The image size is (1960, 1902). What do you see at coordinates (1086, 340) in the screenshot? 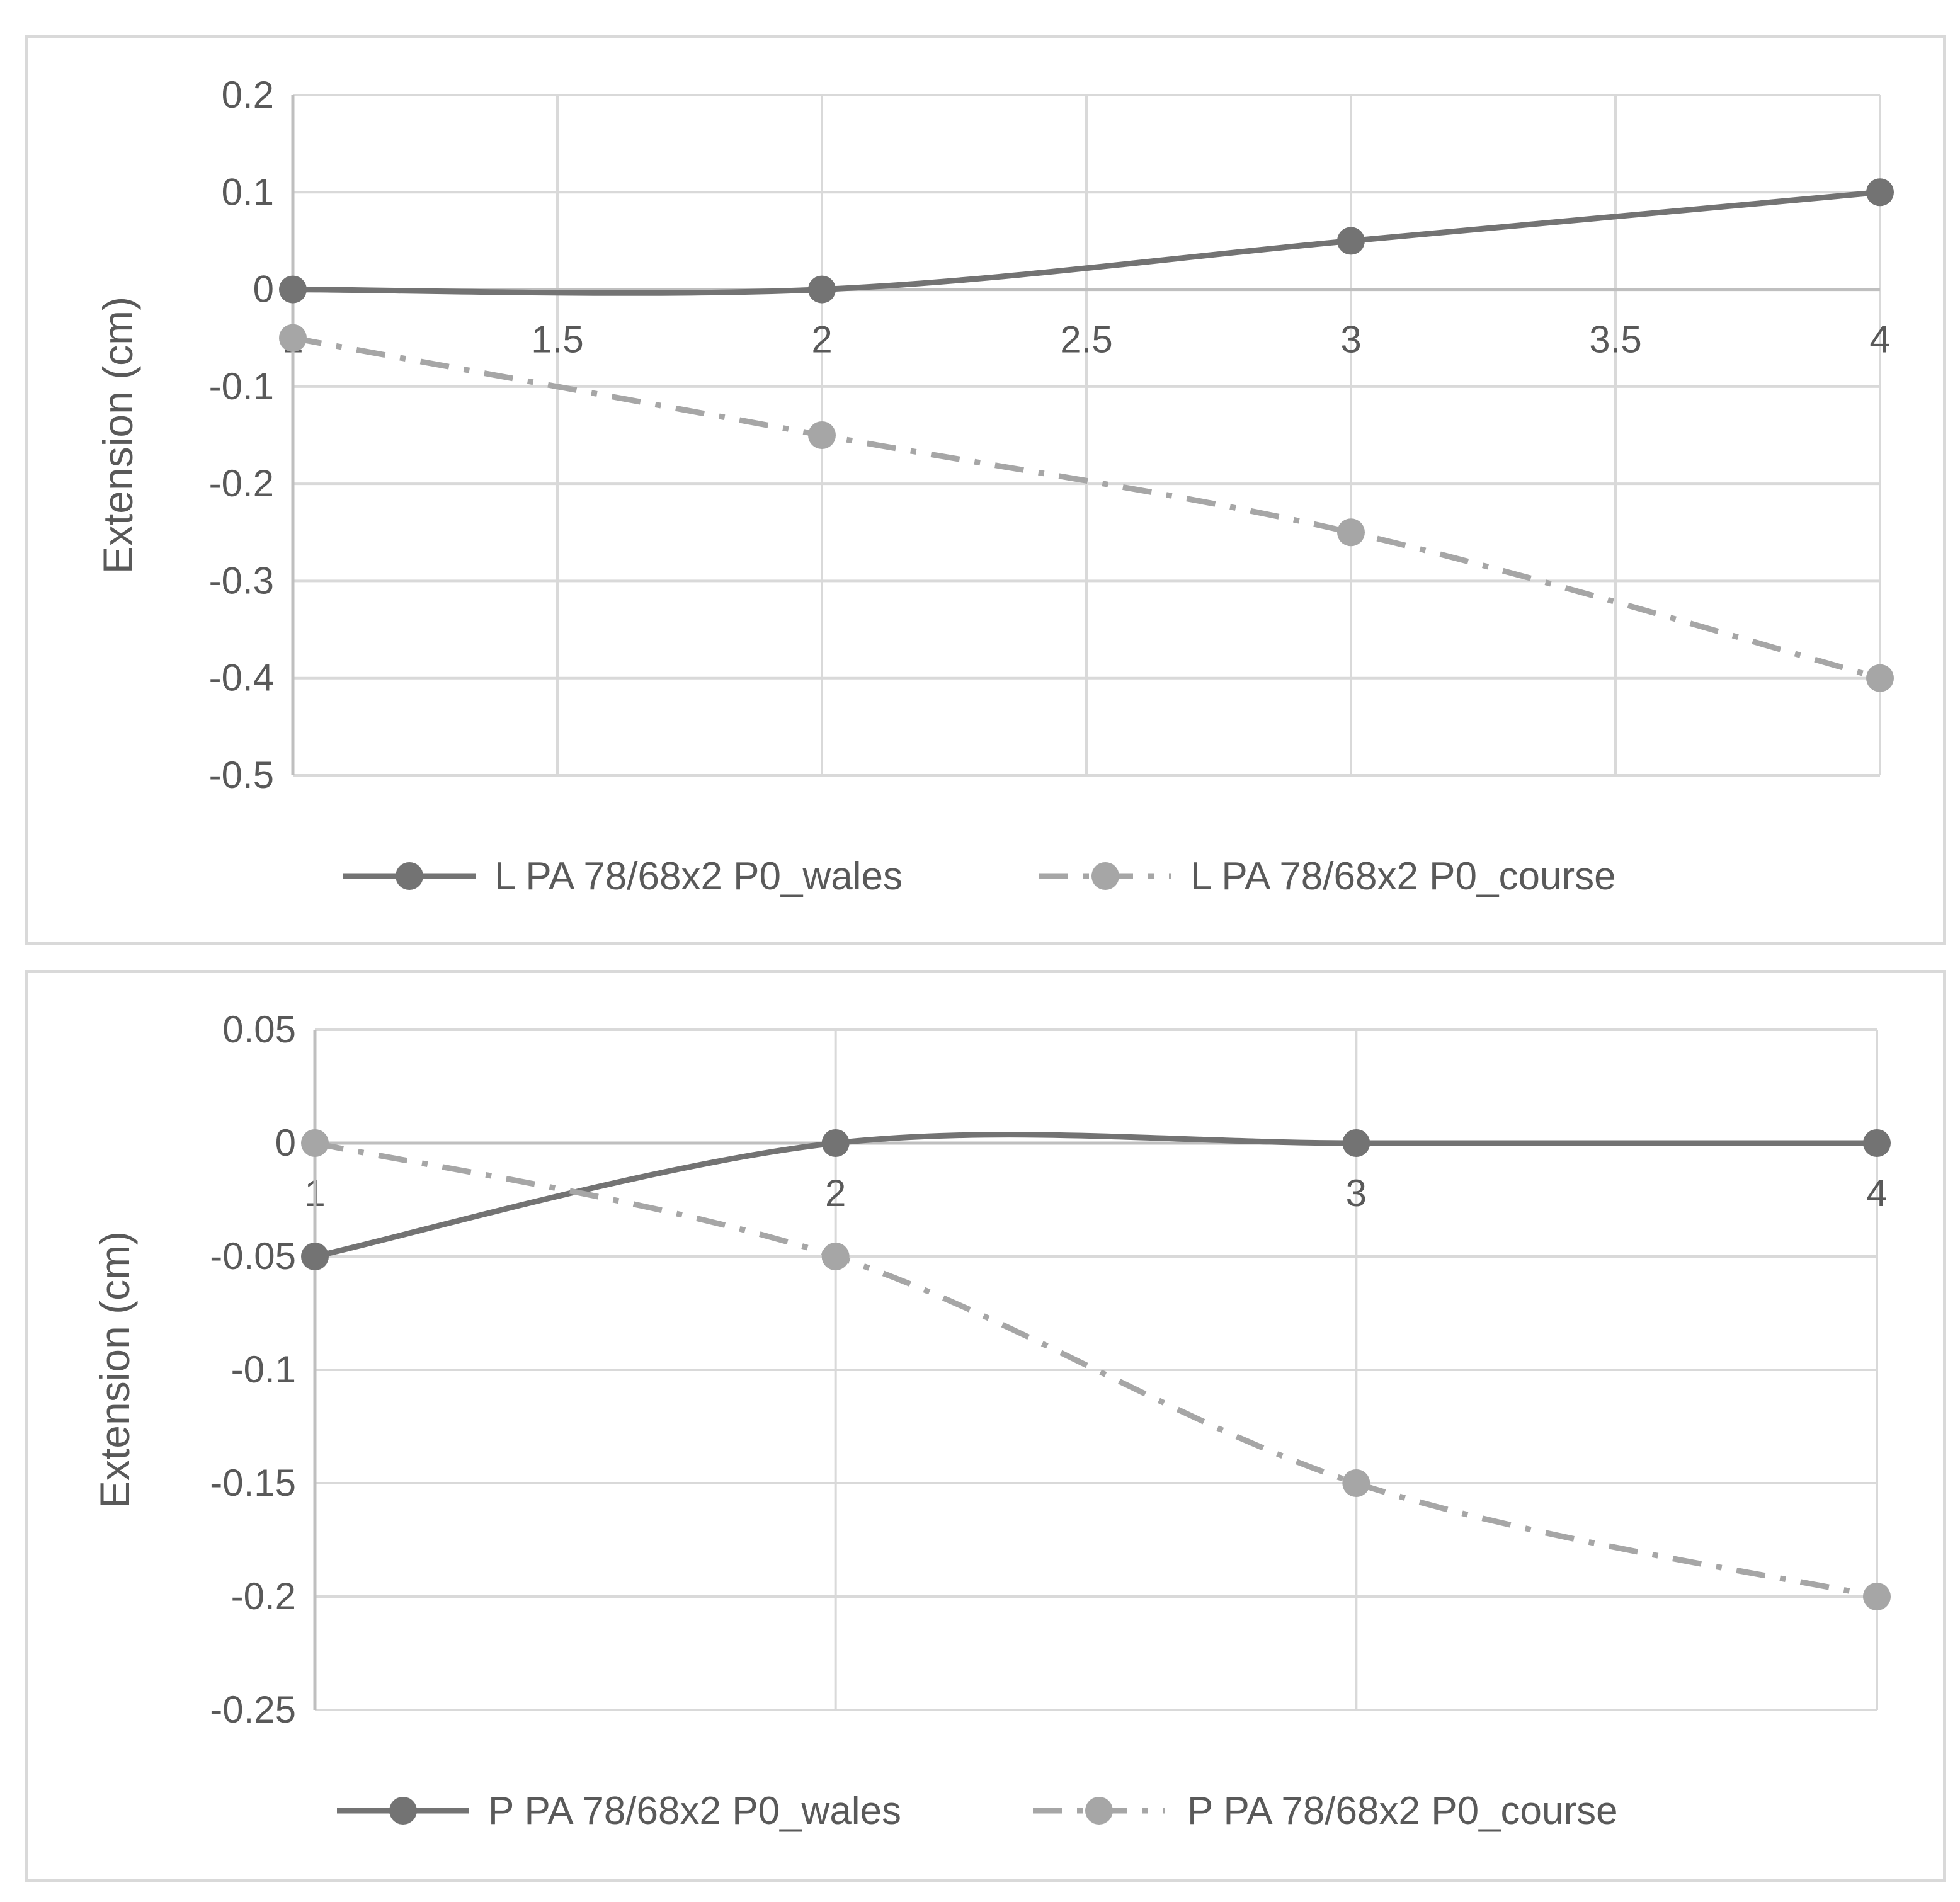
I see `x-tick-label: 2.5` at bounding box center [1086, 340].